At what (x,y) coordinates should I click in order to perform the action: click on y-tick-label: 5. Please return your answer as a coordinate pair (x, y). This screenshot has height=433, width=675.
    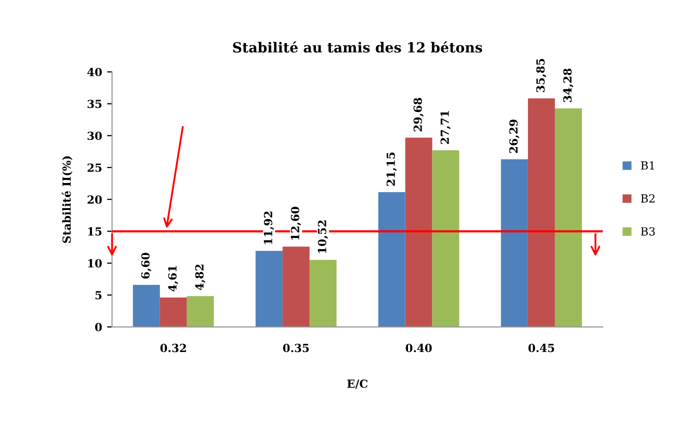
    Looking at the image, I should click on (99, 295).